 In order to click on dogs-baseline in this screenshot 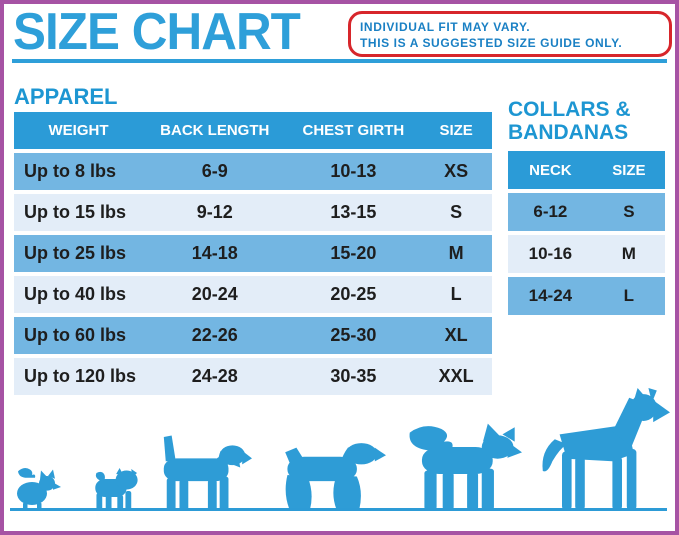, I will do `click(338, 509)`.